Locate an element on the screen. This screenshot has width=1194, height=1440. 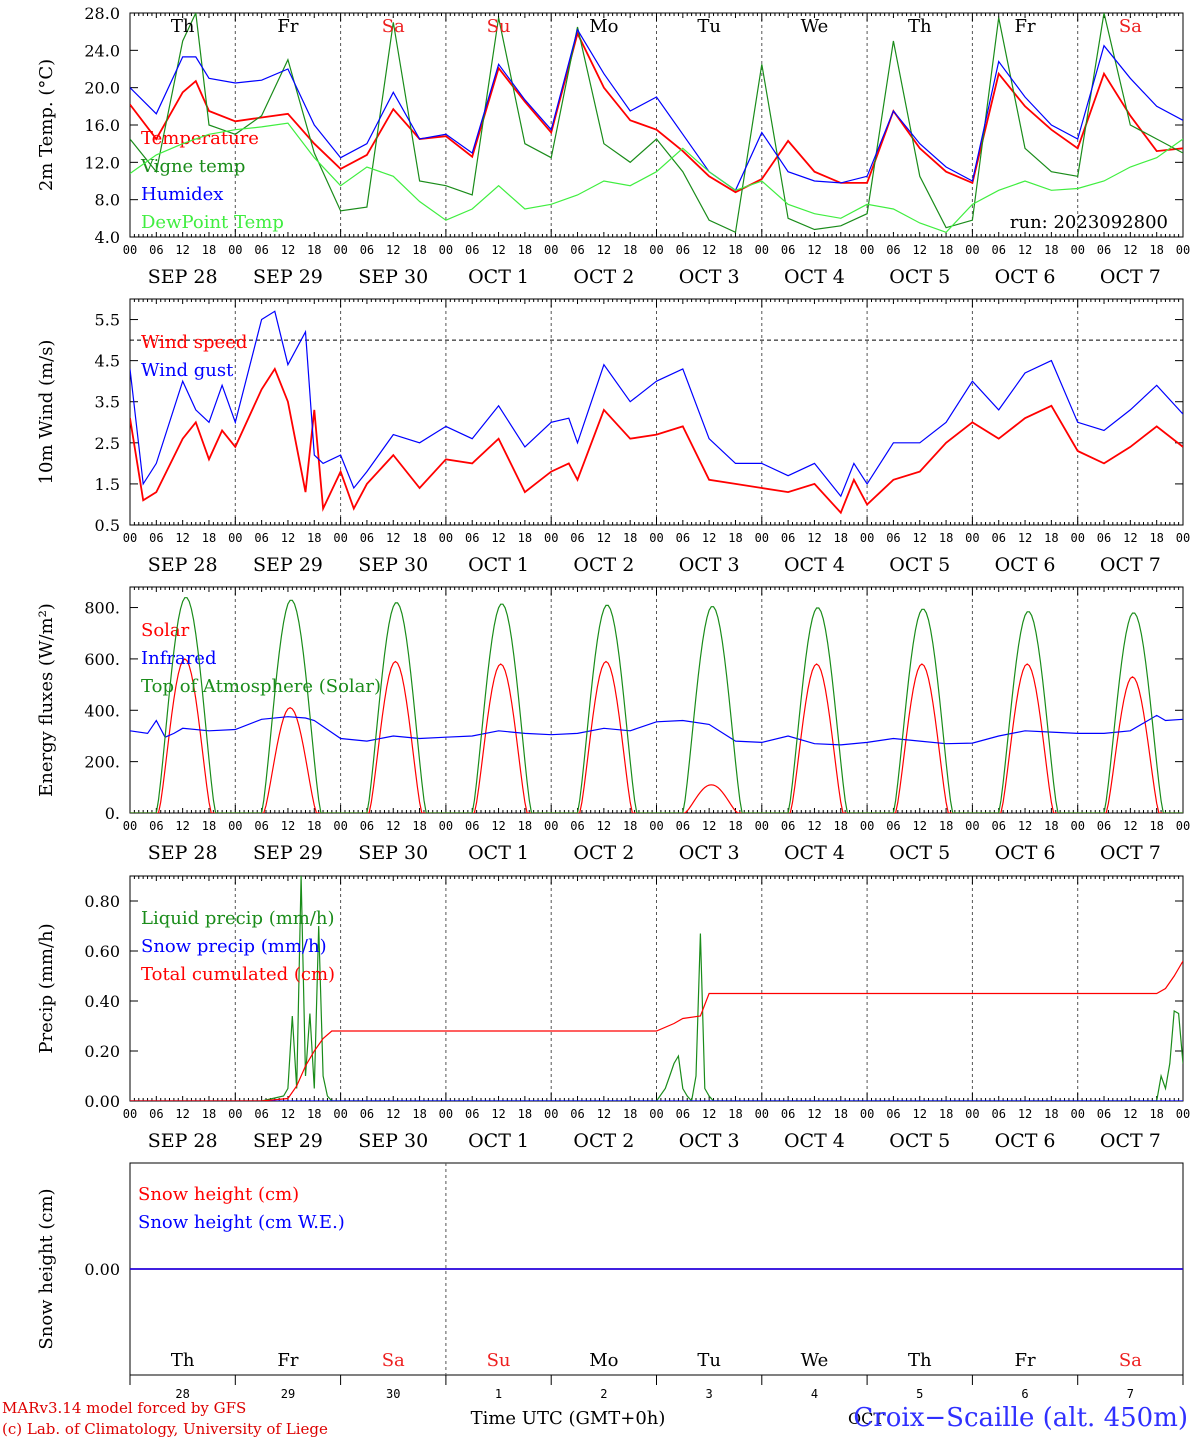
y-tick-label: 1.5 is located at coordinates (107, 484).